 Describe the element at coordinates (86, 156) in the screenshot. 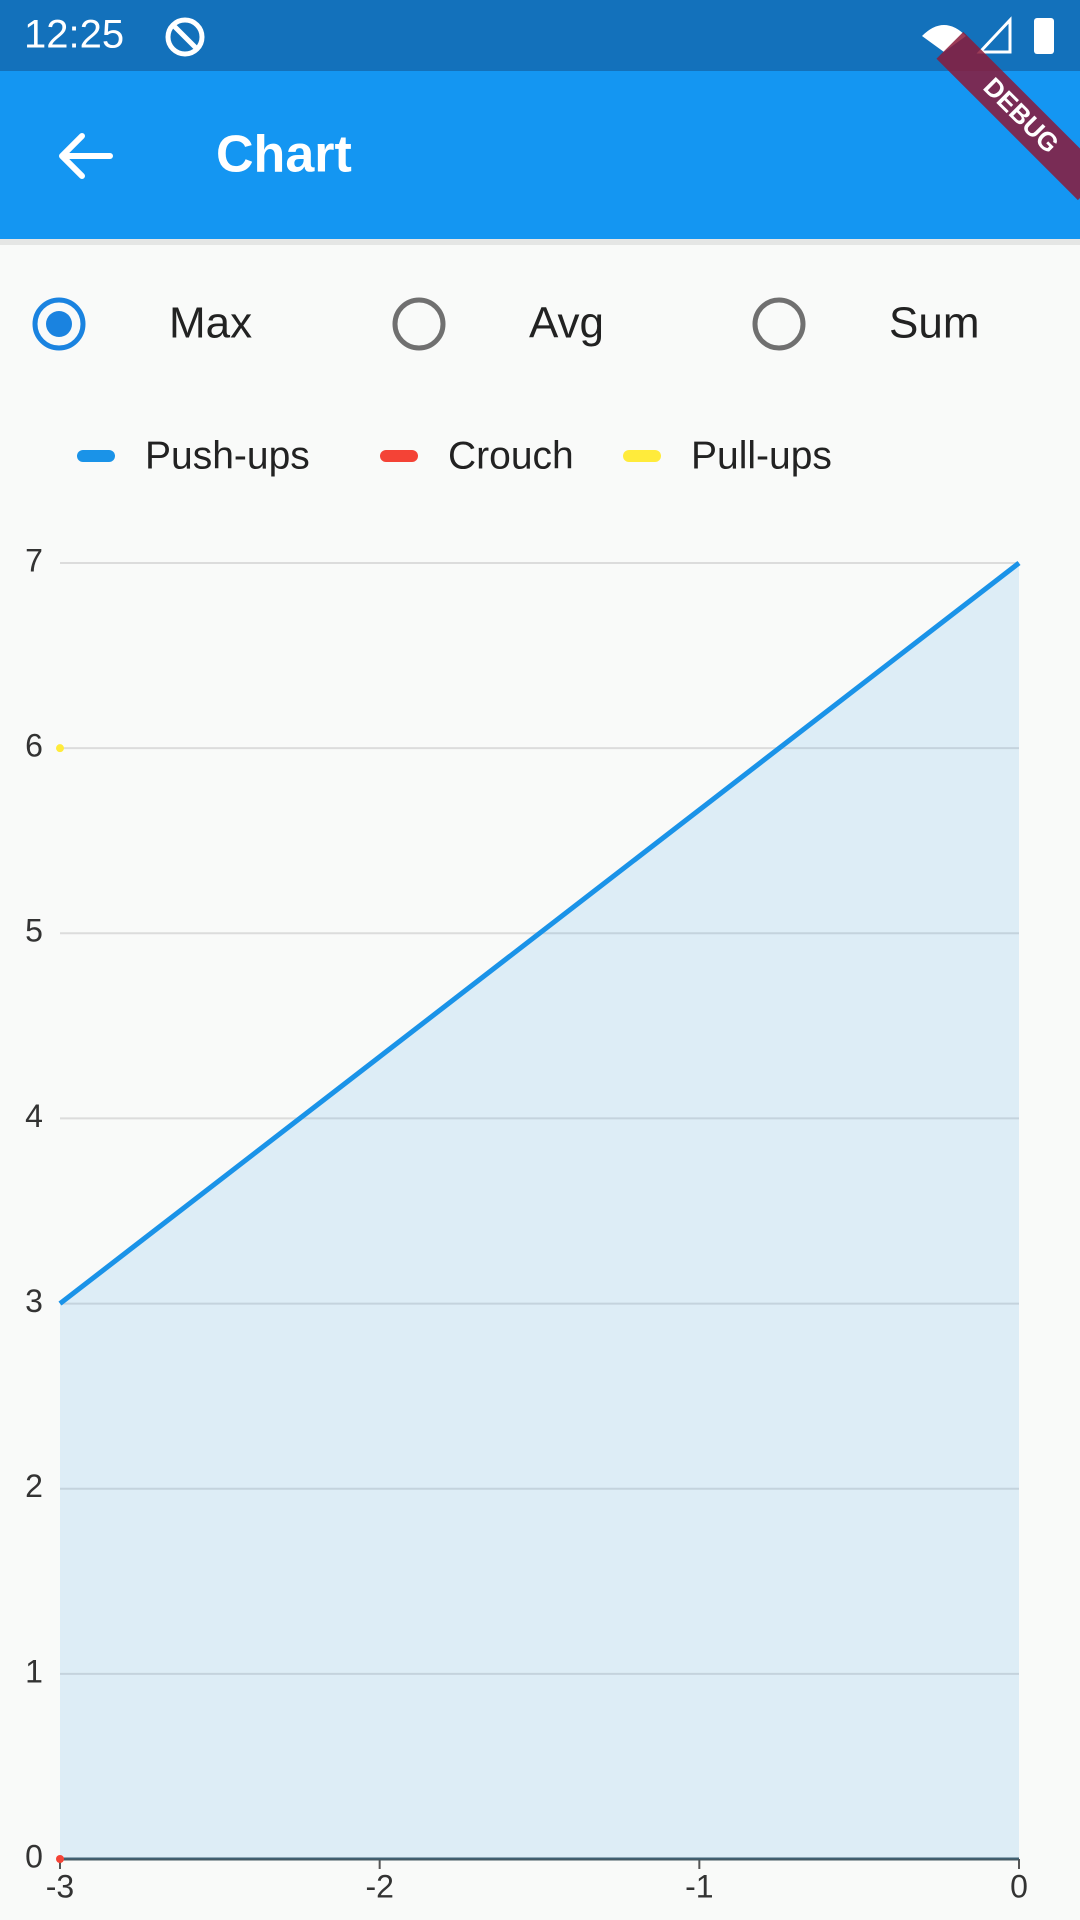

I see `back-button` at that location.